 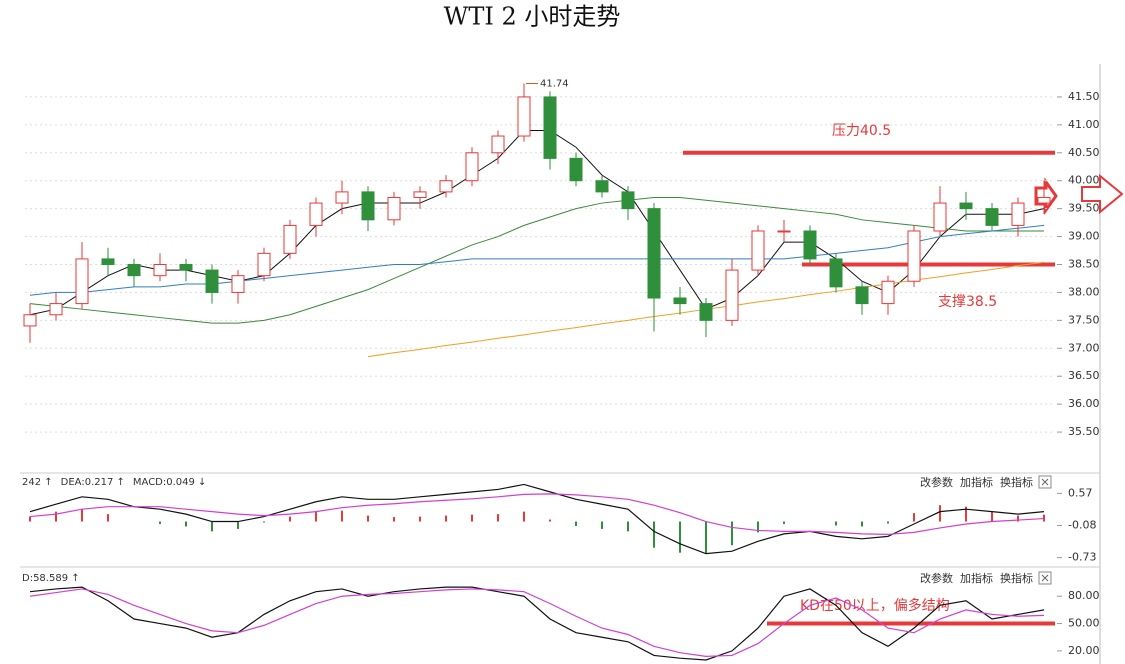 I want to click on y-tick-label: -0.73, so click(x=1082, y=557).